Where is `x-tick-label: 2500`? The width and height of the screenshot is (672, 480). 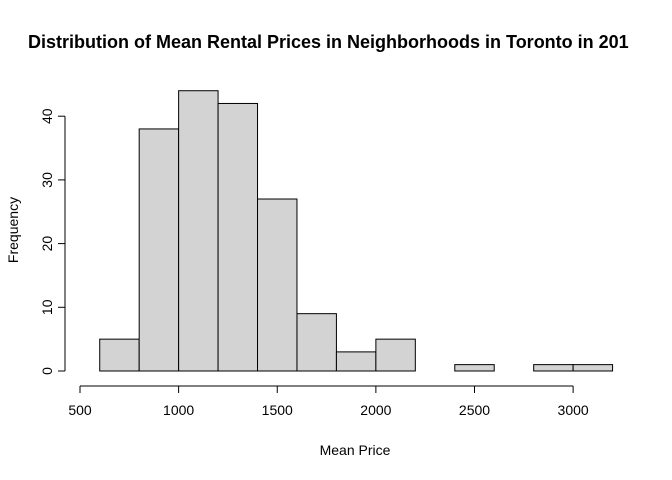 x-tick-label: 2500 is located at coordinates (474, 410).